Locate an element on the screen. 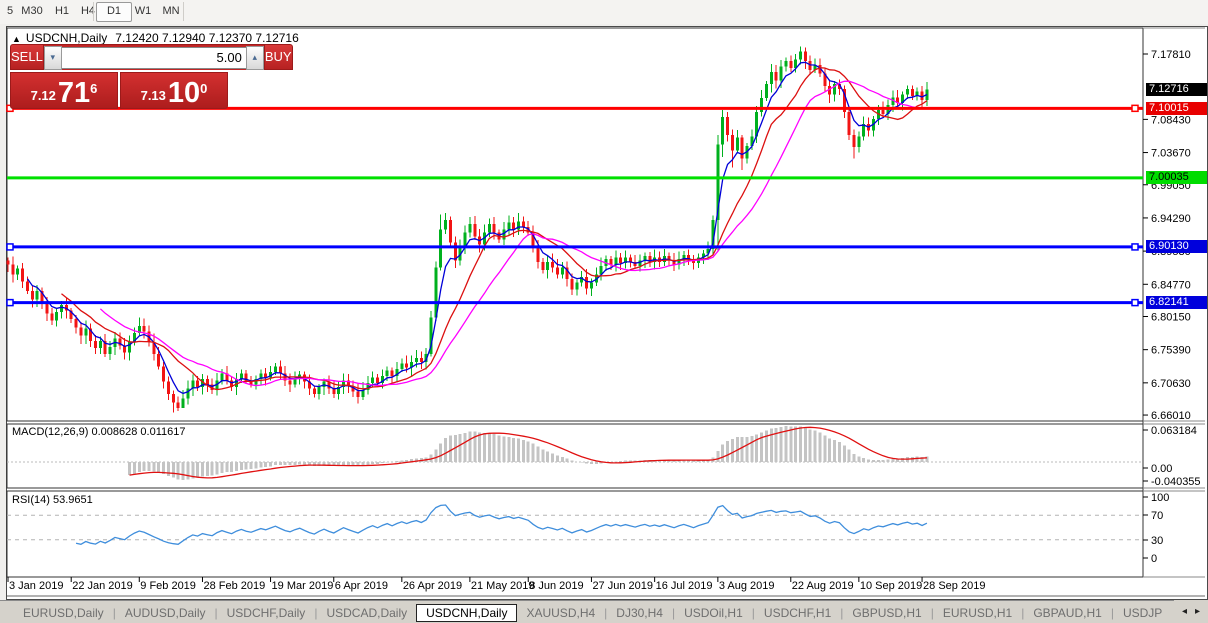 This screenshot has width=1208, height=623. volume-input is located at coordinates (153, 57).